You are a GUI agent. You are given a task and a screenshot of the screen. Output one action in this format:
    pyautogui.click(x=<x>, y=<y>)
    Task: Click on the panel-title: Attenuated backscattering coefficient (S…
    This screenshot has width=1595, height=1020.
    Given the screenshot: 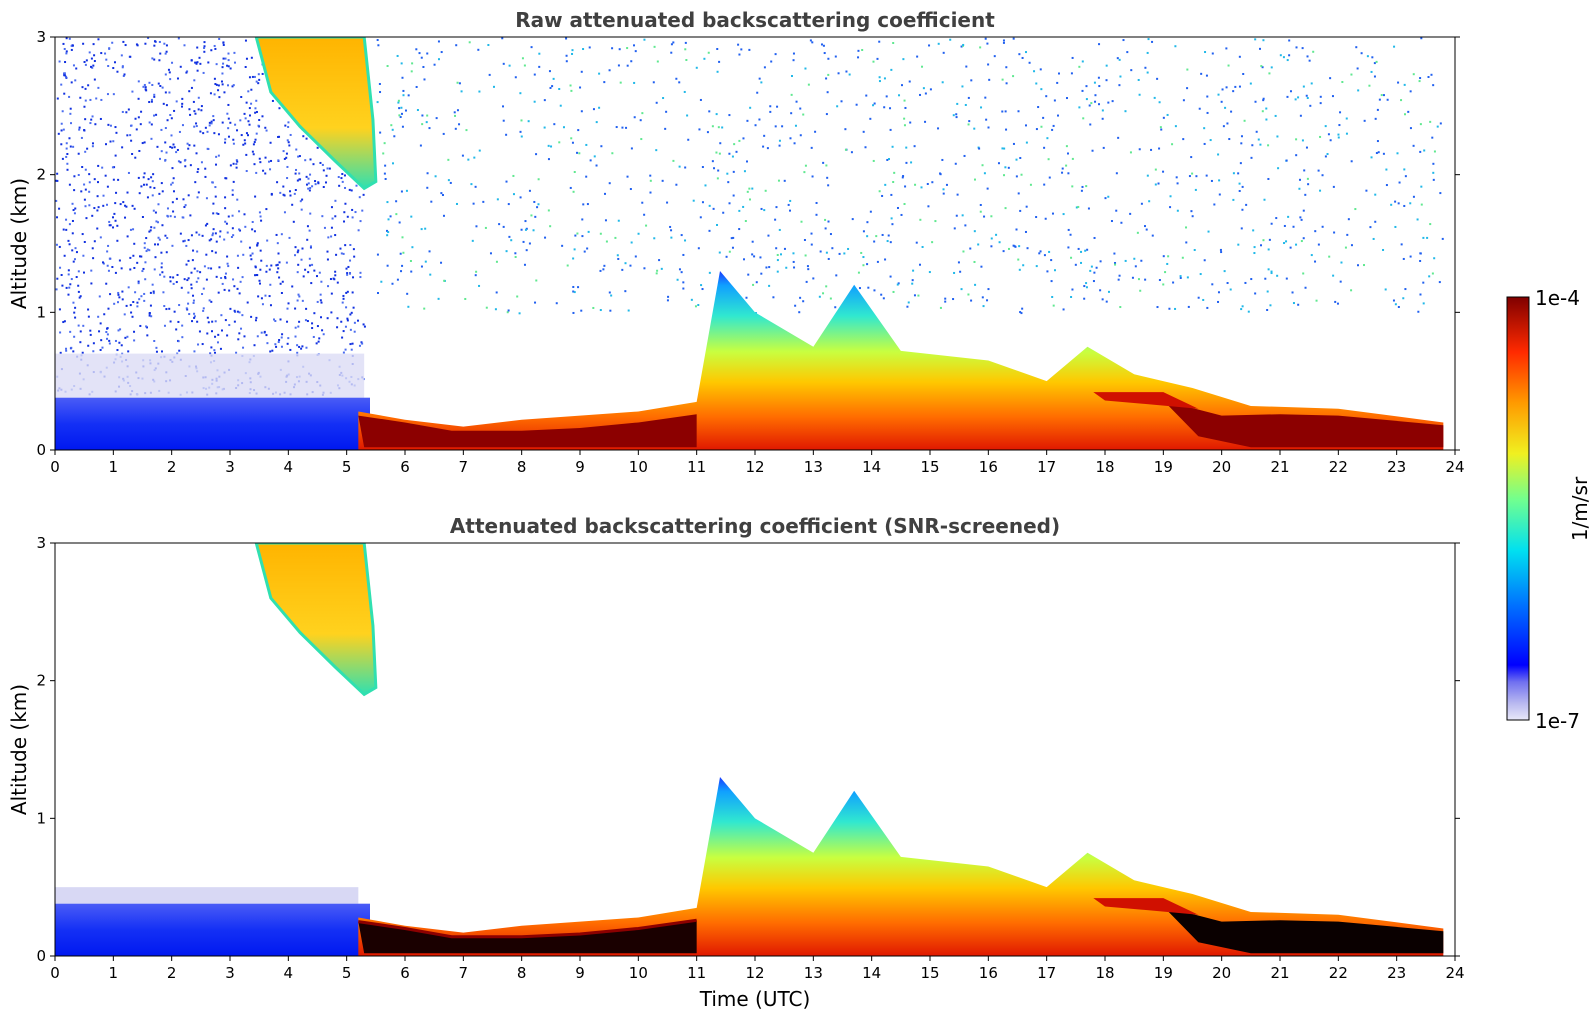 What is the action you would take?
    pyautogui.click(x=755, y=526)
    